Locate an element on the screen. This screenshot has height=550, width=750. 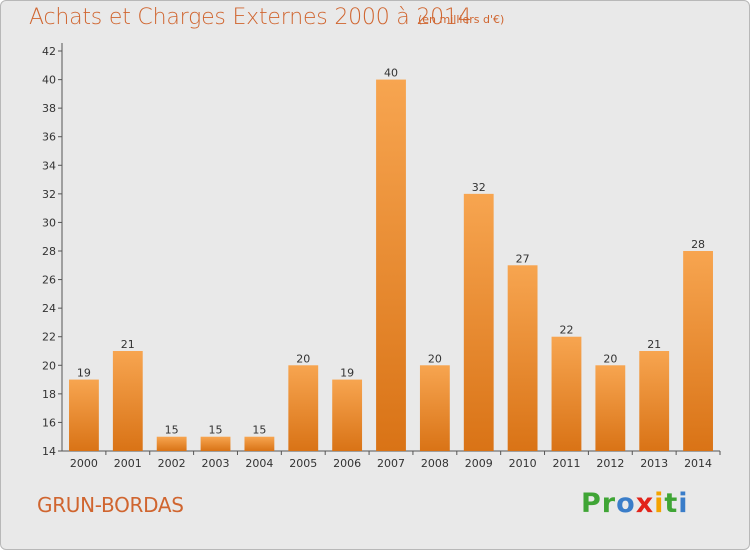
bar-2007 is located at coordinates (391, 265).